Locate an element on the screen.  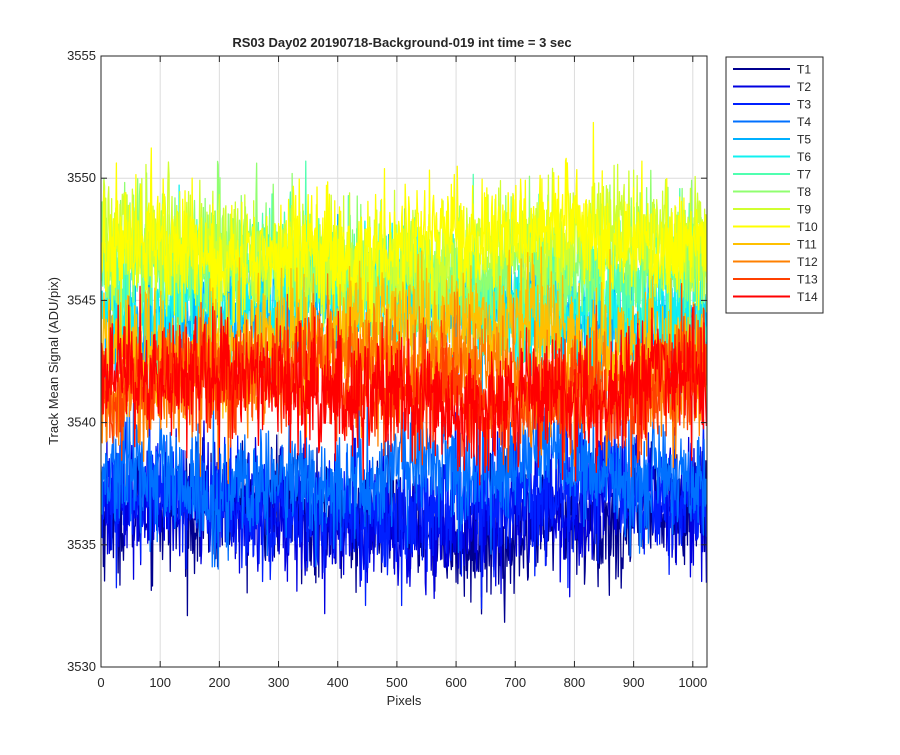
y-tick-label-1: 3535 is located at coordinates (81, 544).